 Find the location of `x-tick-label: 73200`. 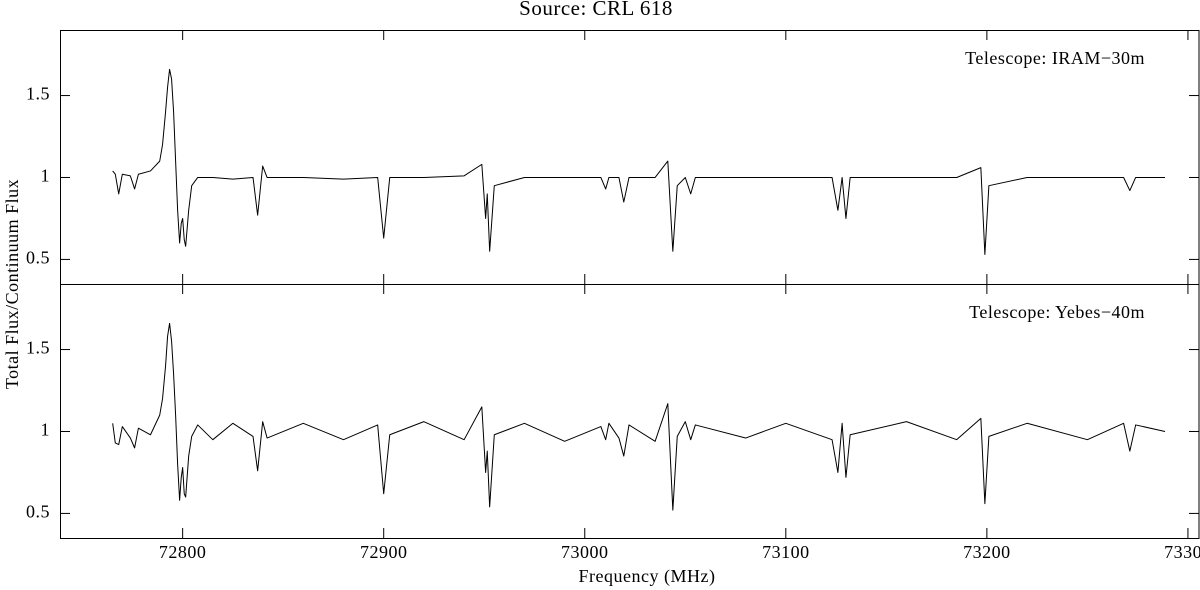

x-tick-label: 73200 is located at coordinates (987, 552).